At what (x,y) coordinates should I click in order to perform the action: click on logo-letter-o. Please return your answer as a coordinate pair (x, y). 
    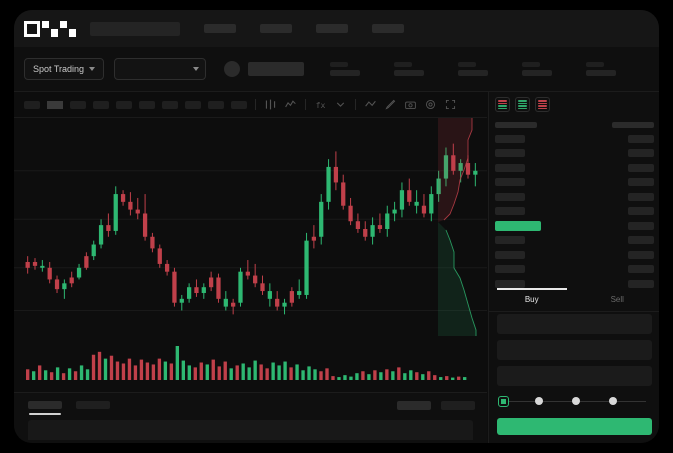
    Looking at the image, I should click on (32, 28).